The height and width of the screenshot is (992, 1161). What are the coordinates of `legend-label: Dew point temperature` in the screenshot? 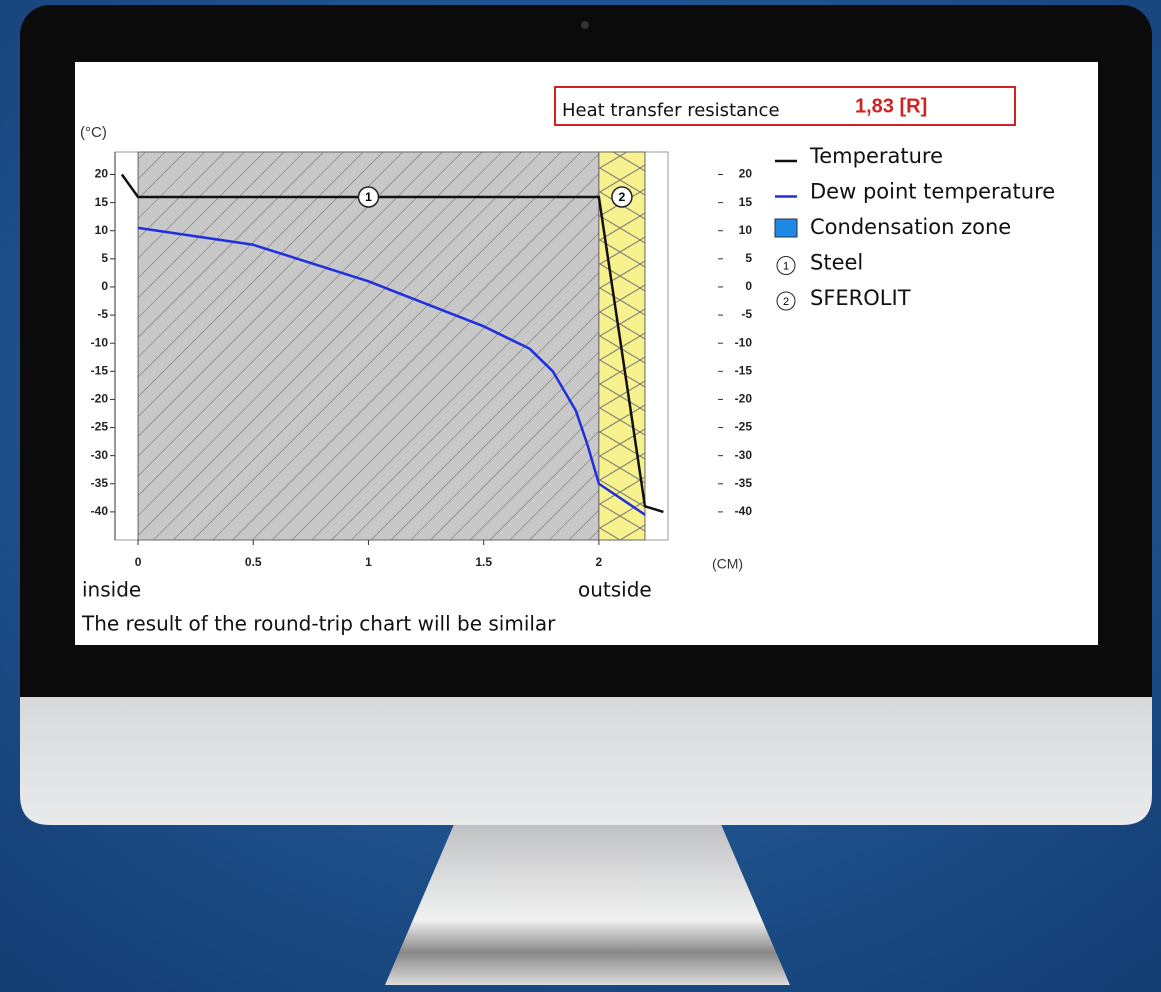 It's located at (932, 192).